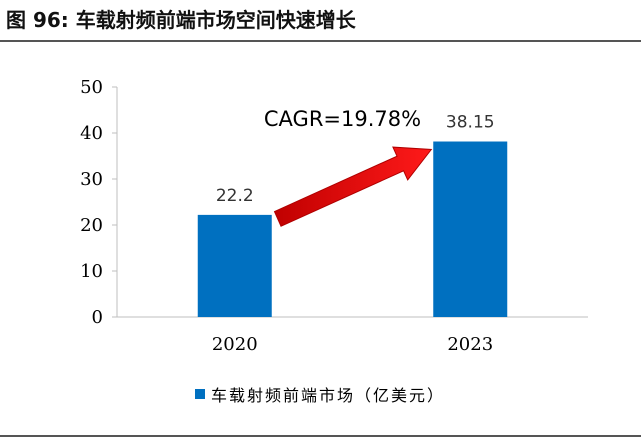  I want to click on y-tick-label: 40, so click(91, 133).